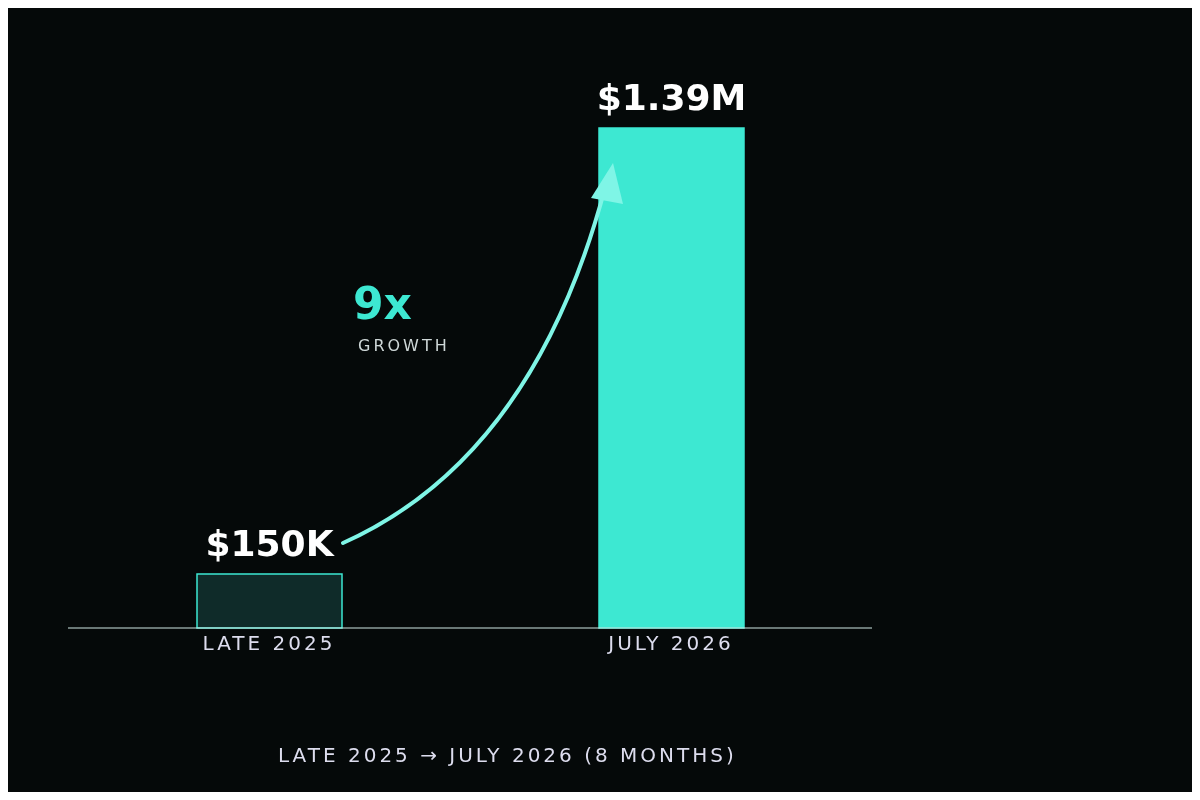  Describe the element at coordinates (507, 755) in the screenshot. I see `text: LATE 2025 → JULY 2026 (8 MONTHS)` at that location.